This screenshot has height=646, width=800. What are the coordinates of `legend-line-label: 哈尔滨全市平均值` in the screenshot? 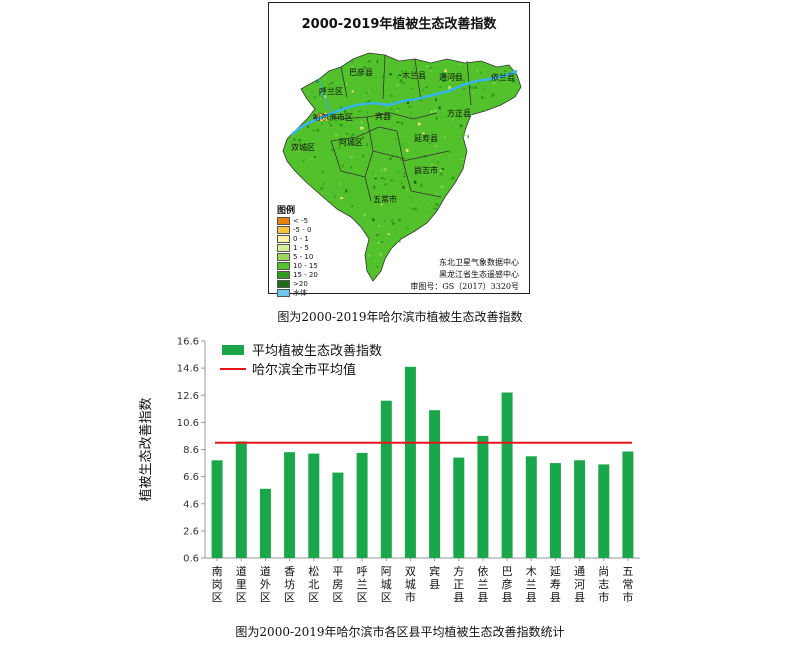 It's located at (304, 370).